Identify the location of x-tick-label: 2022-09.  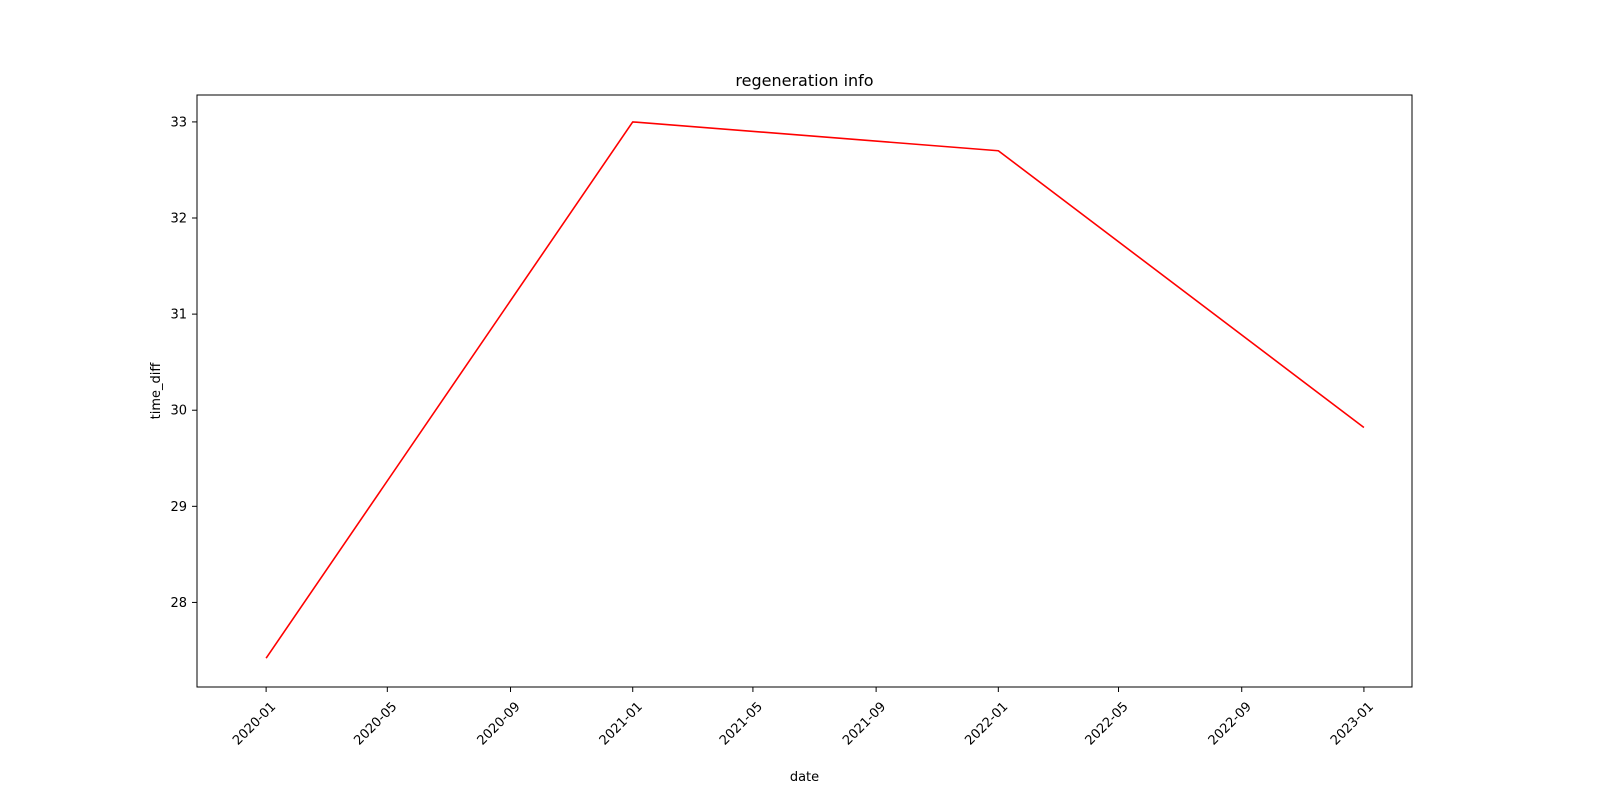
(1230, 723).